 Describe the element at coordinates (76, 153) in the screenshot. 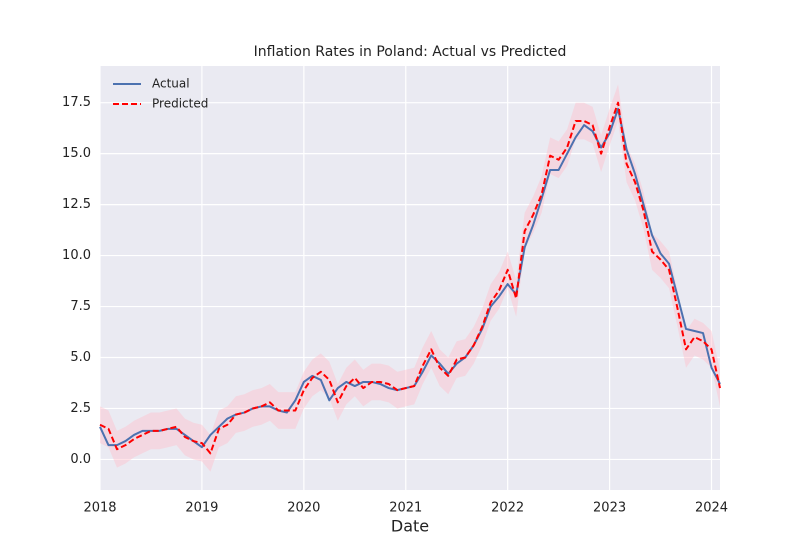

I see `y-tick-label: 15.0` at that location.